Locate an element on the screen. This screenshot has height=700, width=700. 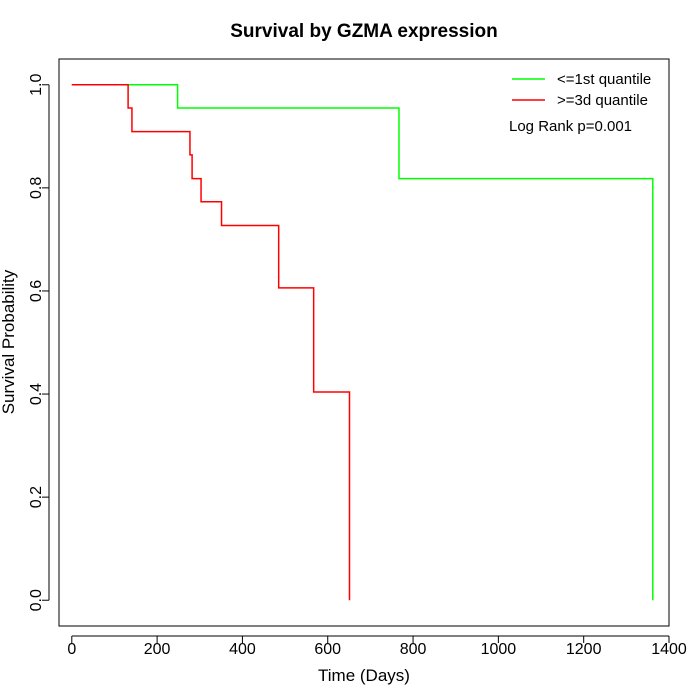
legend-label-low: <=1st quantile is located at coordinates (604, 79).